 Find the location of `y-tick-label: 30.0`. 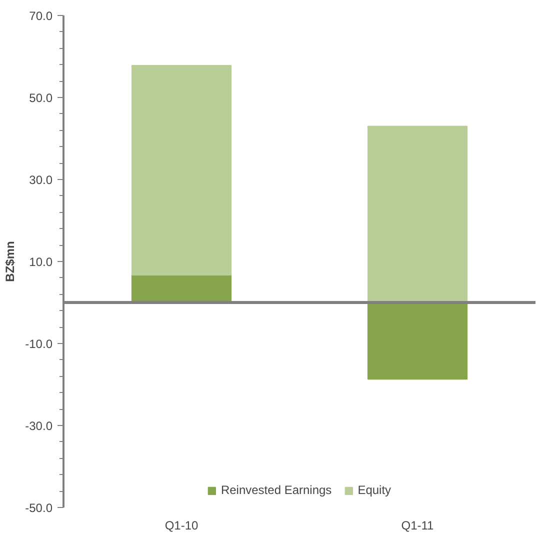

y-tick-label: 30.0 is located at coordinates (41, 180).